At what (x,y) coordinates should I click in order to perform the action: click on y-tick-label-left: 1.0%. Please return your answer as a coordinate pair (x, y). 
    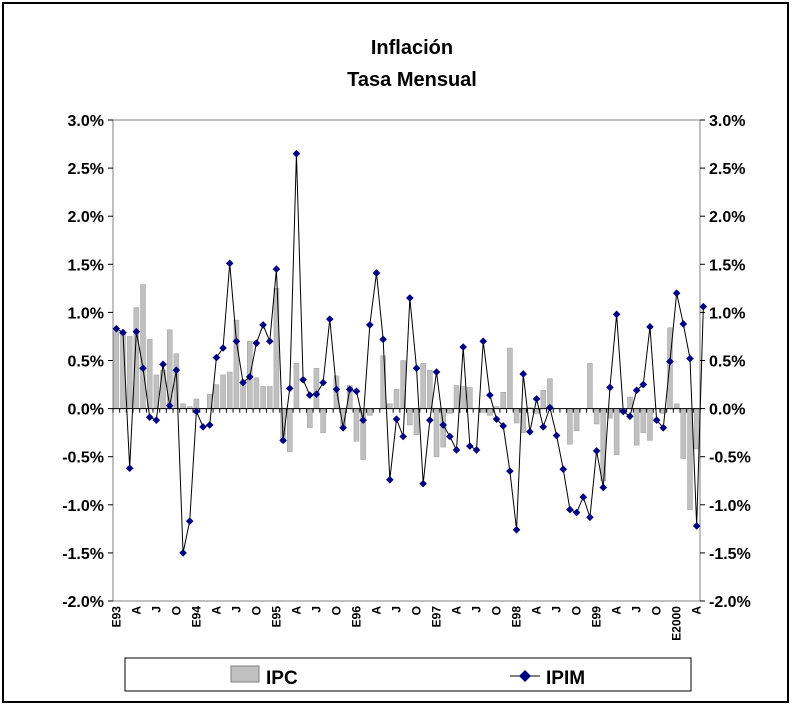
    Looking at the image, I should click on (86, 313).